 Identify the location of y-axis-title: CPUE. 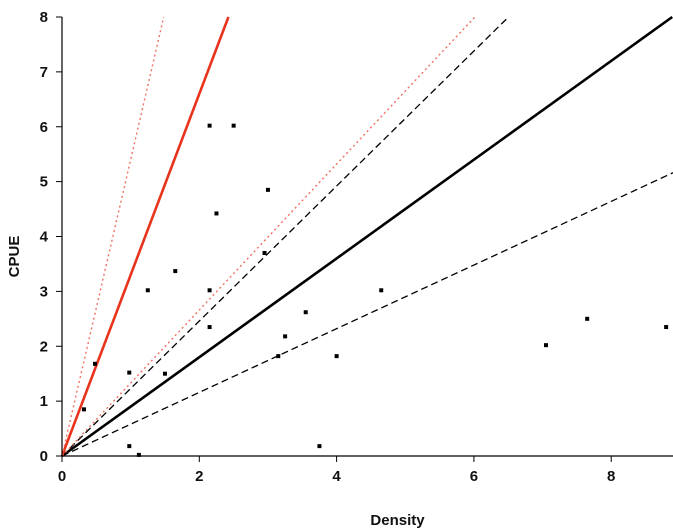
(14, 257).